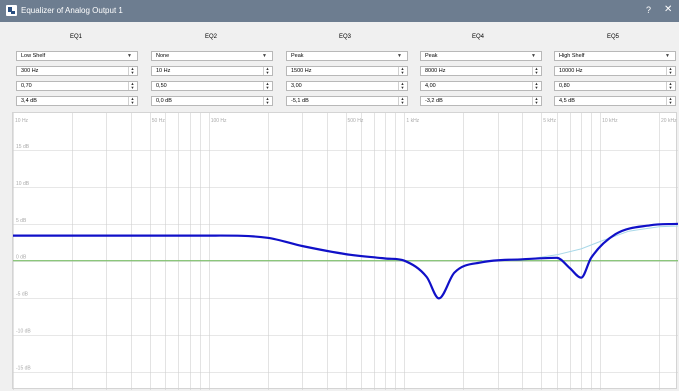 The width and height of the screenshot is (679, 391). I want to click on eq5-q-spinbox: 0,80 ▲ ▼, so click(615, 86).